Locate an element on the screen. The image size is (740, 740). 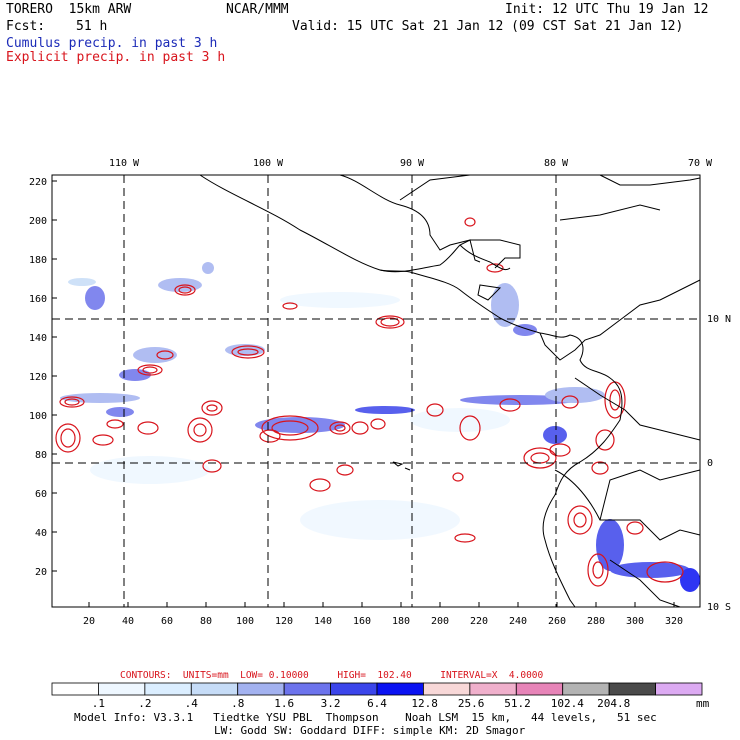
colorbar-tick-label: 204.8 is located at coordinates (614, 703).